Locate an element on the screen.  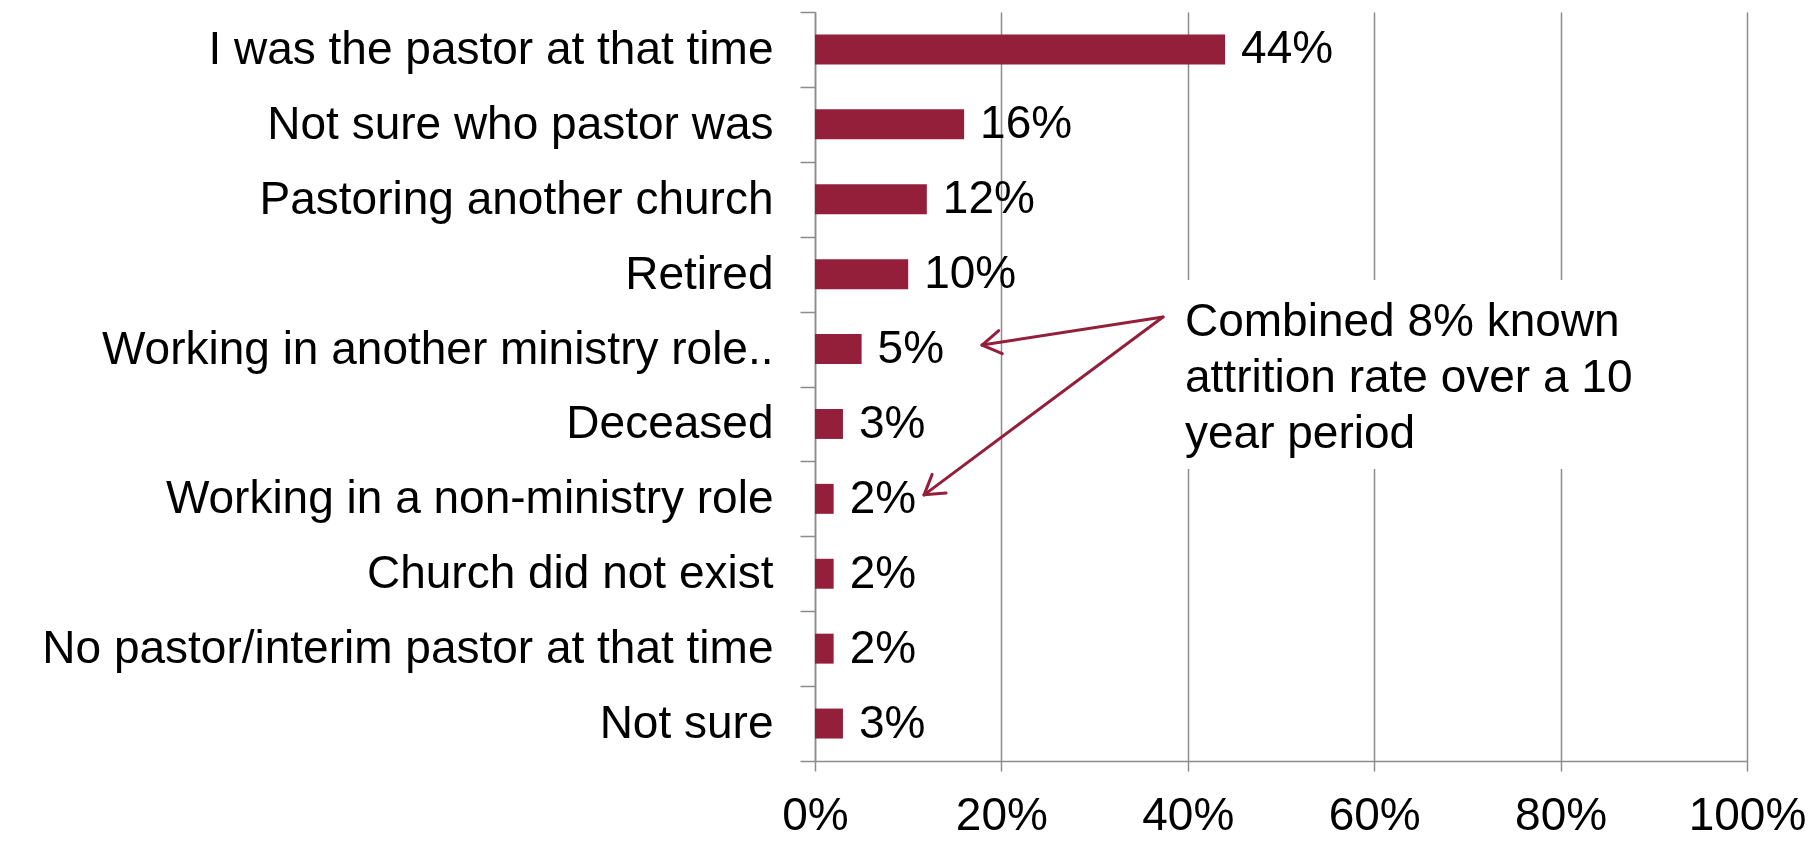
annotation: Combined 8% known attrition rate over a 10 year period is located at coordinates (1409, 376).